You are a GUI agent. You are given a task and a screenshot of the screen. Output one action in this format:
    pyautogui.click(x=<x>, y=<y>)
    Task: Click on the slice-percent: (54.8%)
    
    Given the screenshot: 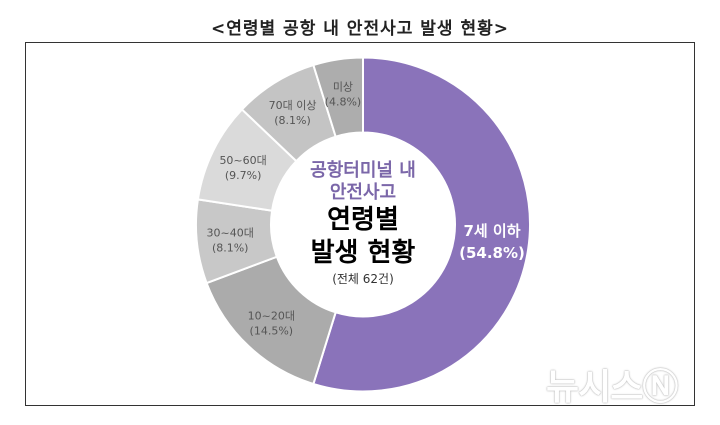 What is the action you would take?
    pyautogui.click(x=492, y=253)
    